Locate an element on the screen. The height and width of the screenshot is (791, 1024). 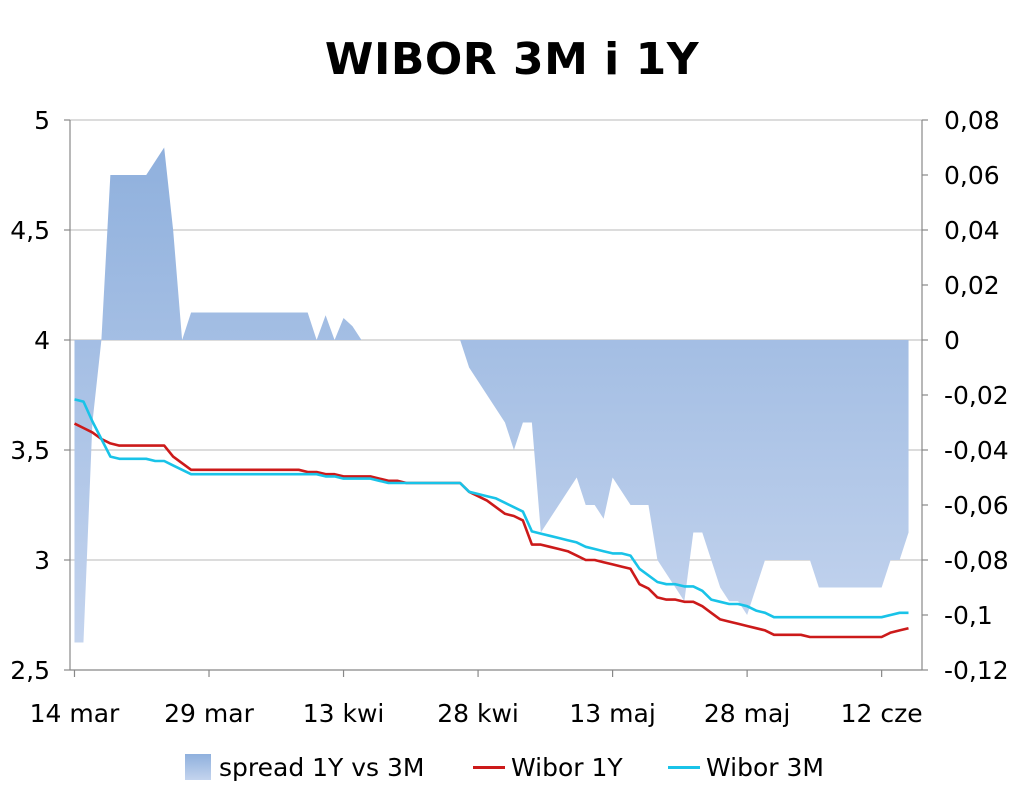
legend-label-wibor-3m: Wibor 3M is located at coordinates (765, 767).